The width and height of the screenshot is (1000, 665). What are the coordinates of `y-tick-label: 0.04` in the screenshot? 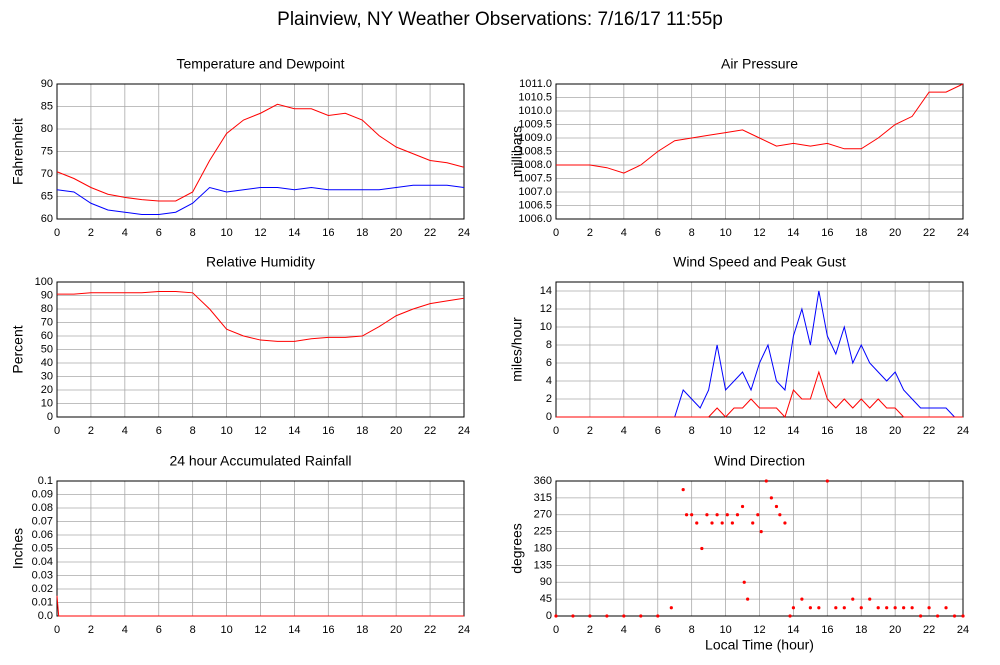 It's located at (42, 562).